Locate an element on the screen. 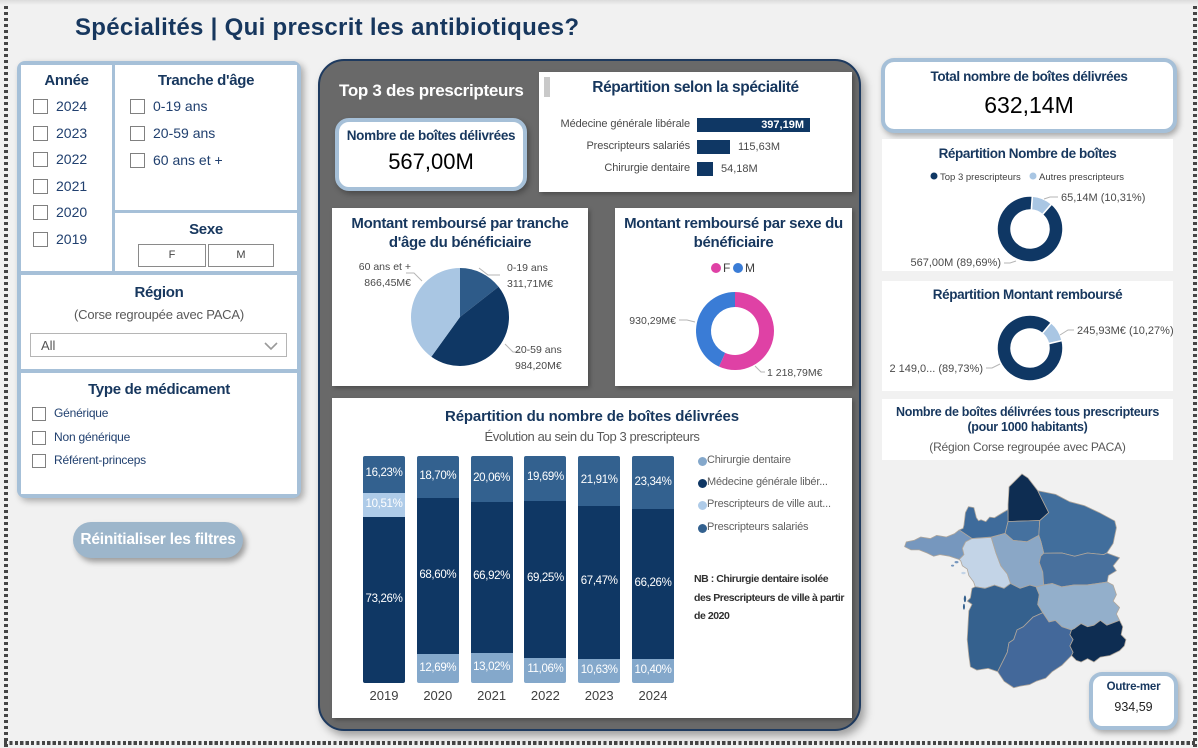 This screenshot has height=748, width=1198. svg-text: M is located at coordinates (750, 268).